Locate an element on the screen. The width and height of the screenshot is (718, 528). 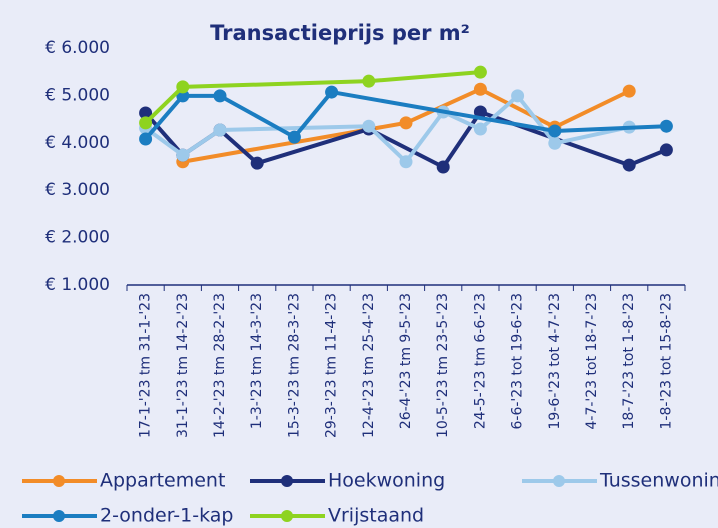
x-tick-label: 31-1-'23 tm 14-2-'23 is located at coordinates (183, 365).